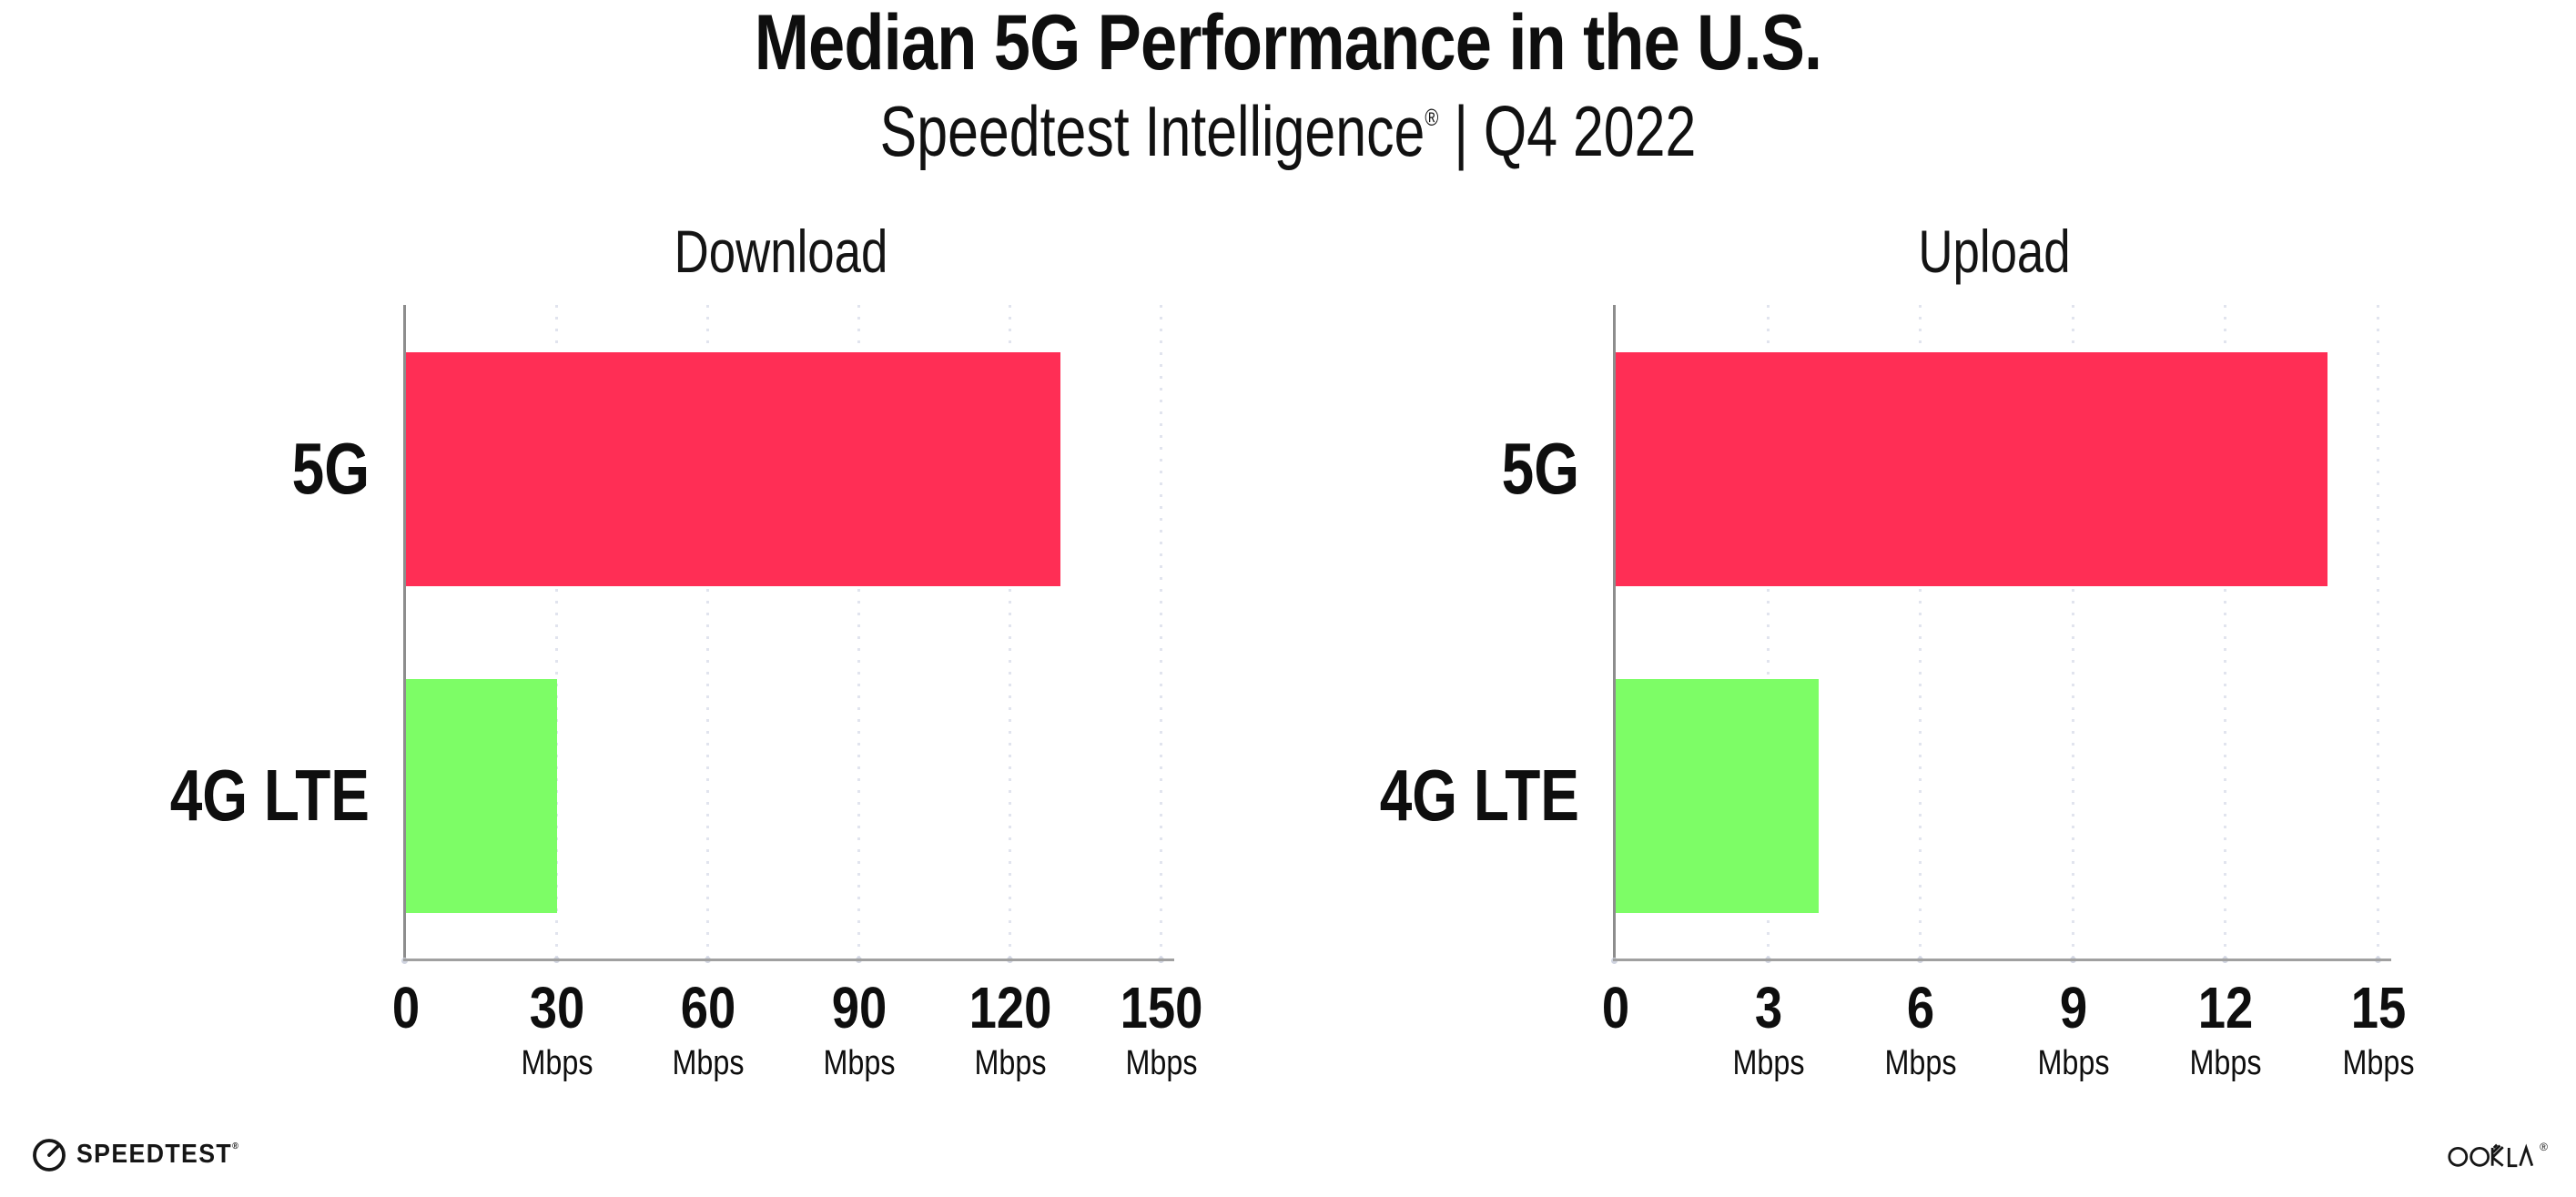 The height and width of the screenshot is (1197, 2576). Describe the element at coordinates (1567, 131) in the screenshot. I see `subtitle-period: | Q4 2022` at that location.